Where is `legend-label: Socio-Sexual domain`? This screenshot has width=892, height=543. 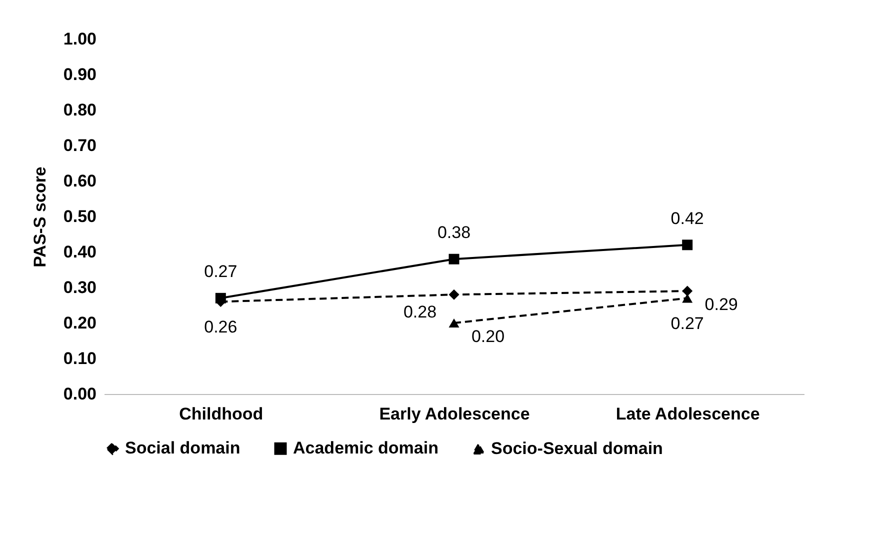 legend-label: Socio-Sexual domain is located at coordinates (577, 448).